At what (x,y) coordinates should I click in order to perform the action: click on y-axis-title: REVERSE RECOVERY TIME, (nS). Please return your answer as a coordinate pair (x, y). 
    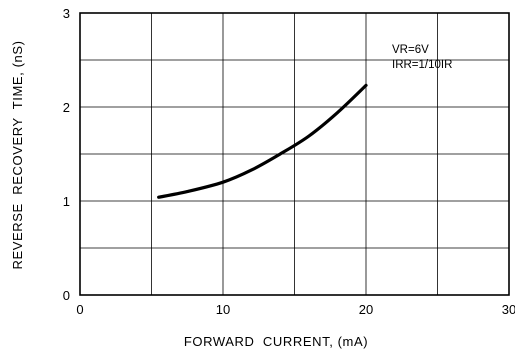
    Looking at the image, I should click on (17, 154).